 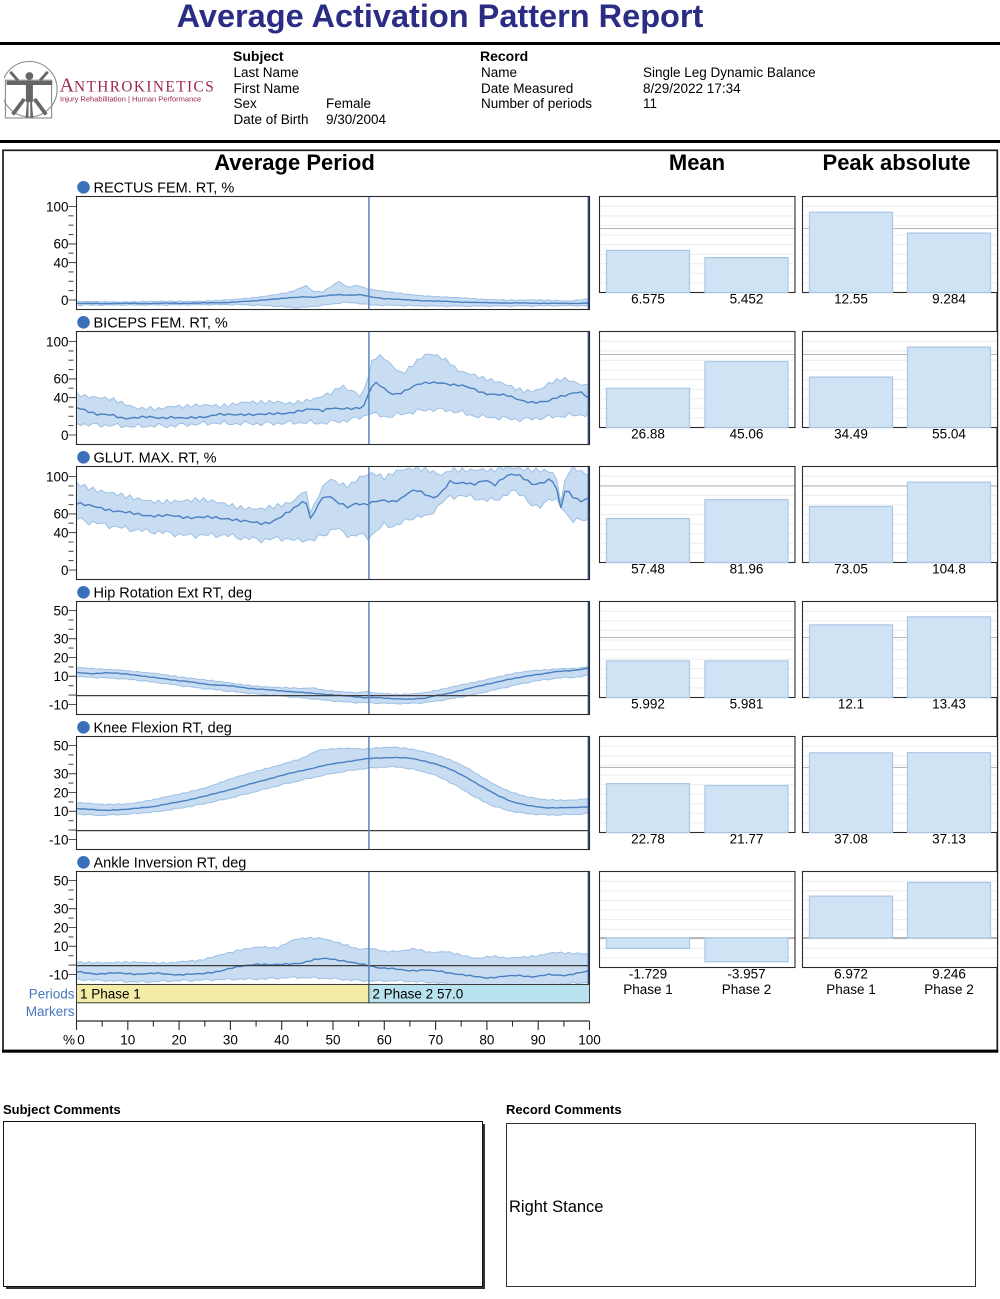 I want to click on svg-text: 26.88, so click(x=648, y=434).